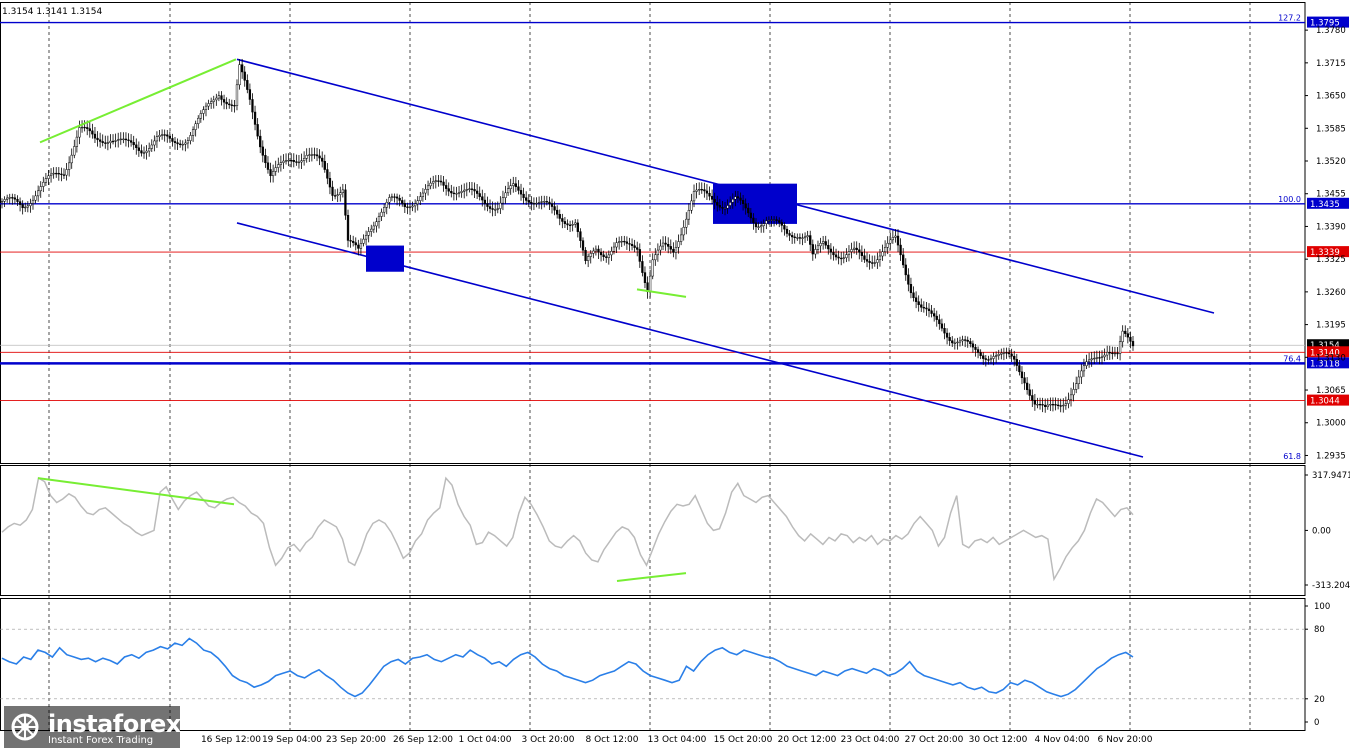  What do you see at coordinates (1331, 97) in the screenshot?
I see `price-tick-label: 1.3650` at bounding box center [1331, 97].